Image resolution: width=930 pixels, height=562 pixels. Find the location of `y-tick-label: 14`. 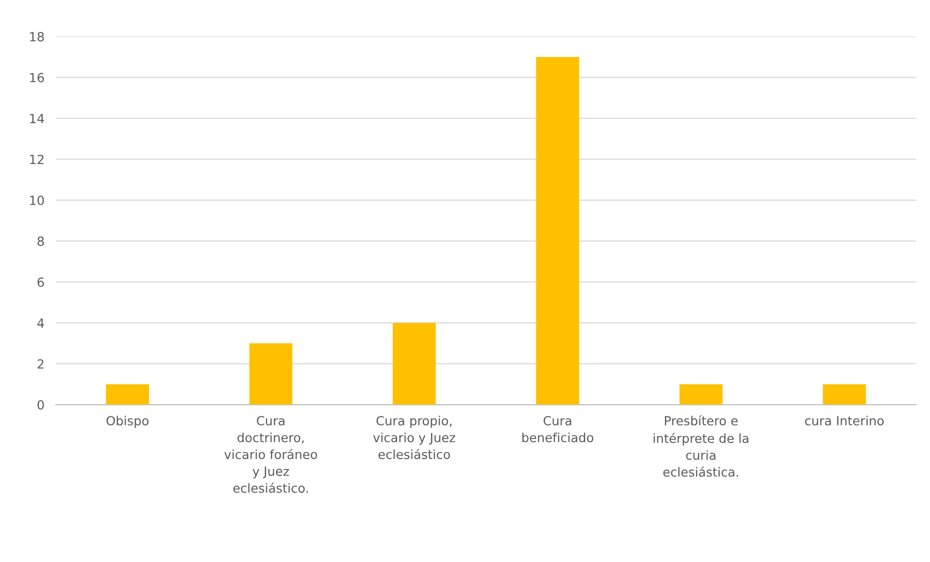

y-tick-label: 14 is located at coordinates (37, 119).